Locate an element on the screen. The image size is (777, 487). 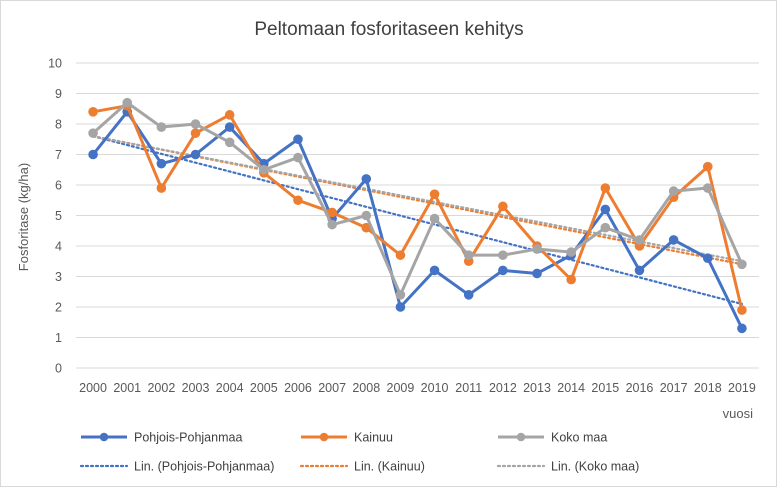
y-tick-label: 9 is located at coordinates (58, 94).